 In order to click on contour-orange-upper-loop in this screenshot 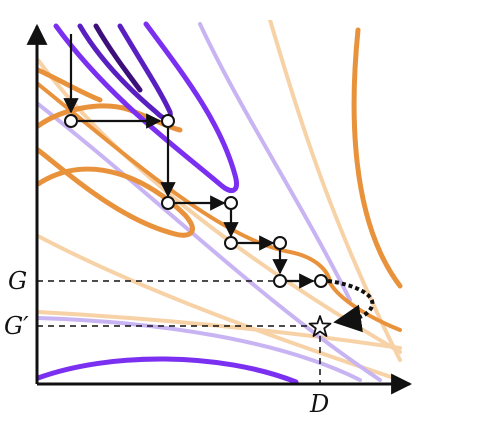, I will do `click(110, 118)`.